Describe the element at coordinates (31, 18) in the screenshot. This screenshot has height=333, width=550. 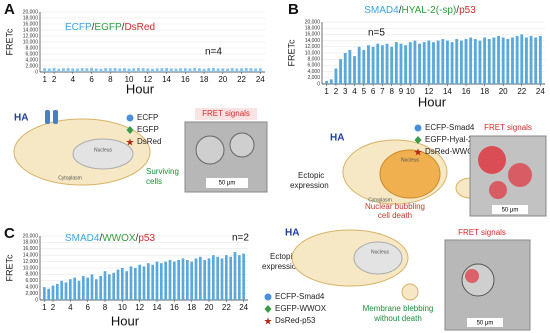
I see `y-tick-label: 18,000` at that location.